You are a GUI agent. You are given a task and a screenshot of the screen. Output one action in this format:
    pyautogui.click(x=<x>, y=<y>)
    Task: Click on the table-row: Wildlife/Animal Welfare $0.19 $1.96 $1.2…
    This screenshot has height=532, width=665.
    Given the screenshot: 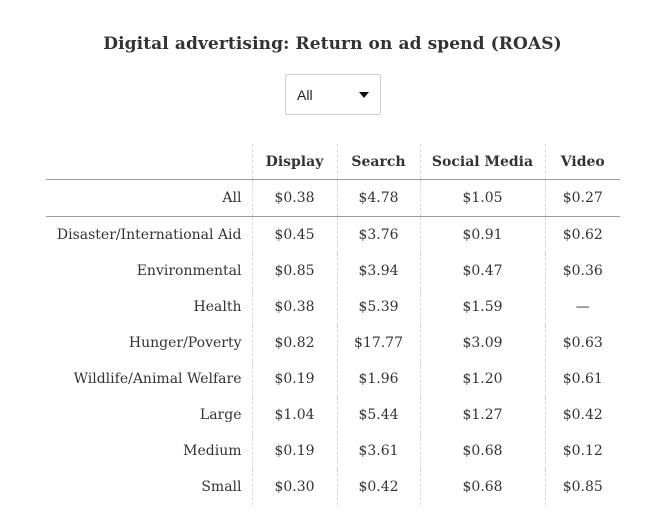 What is the action you would take?
    pyautogui.click(x=333, y=379)
    